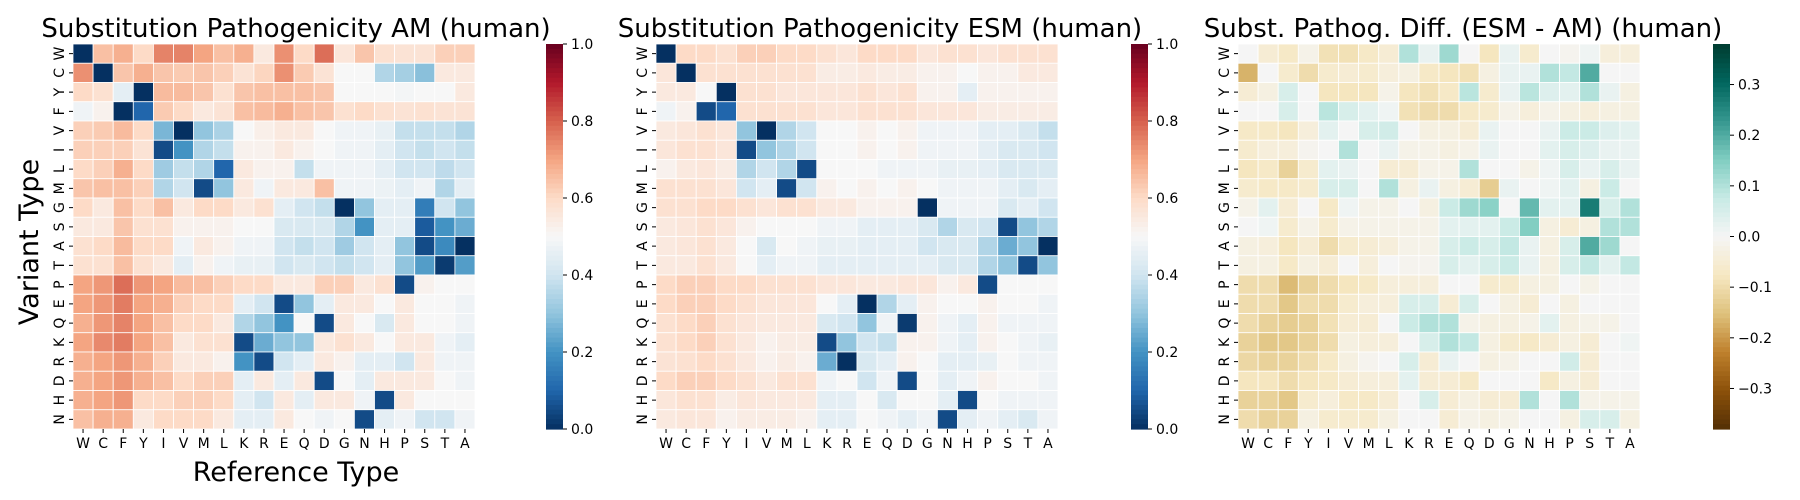 The width and height of the screenshot is (1800, 500). I want to click on y-tick-label: I, so click(60, 150).